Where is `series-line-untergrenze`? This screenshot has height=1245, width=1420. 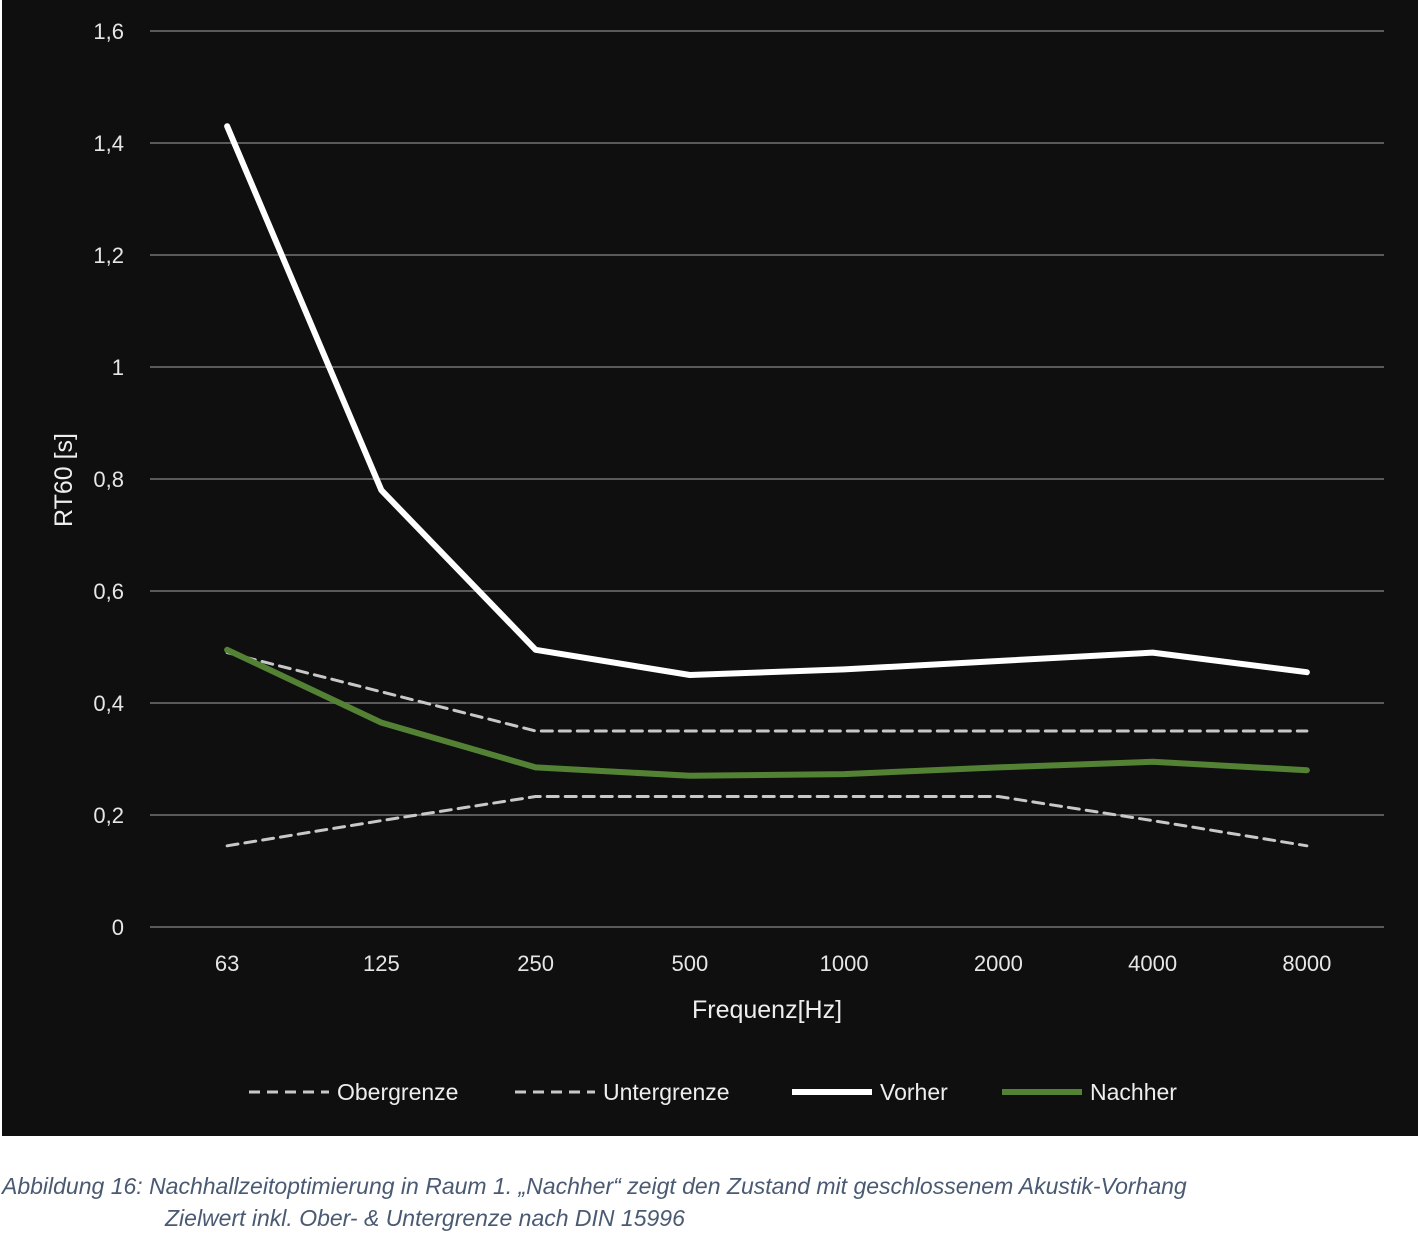 series-line-untergrenze is located at coordinates (767, 821).